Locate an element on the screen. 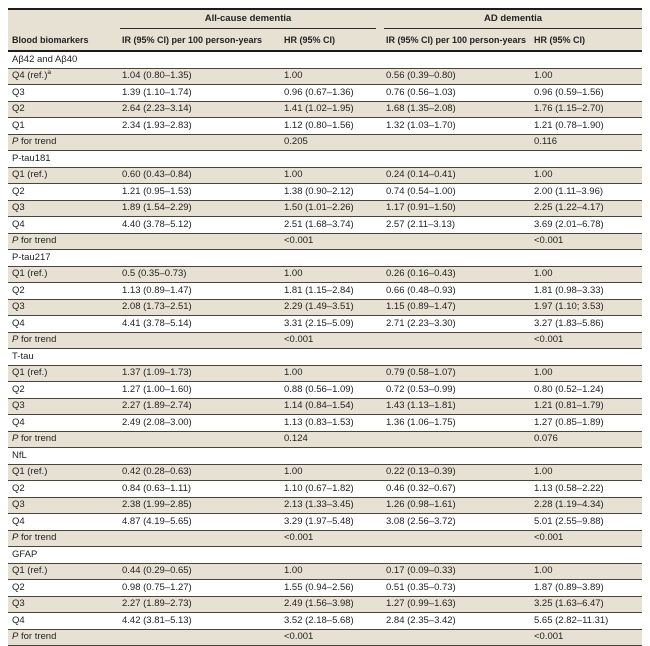 The height and width of the screenshot is (646, 650). ad-ir-cell: 1.36 (1.06–1.75) is located at coordinates (458, 423).